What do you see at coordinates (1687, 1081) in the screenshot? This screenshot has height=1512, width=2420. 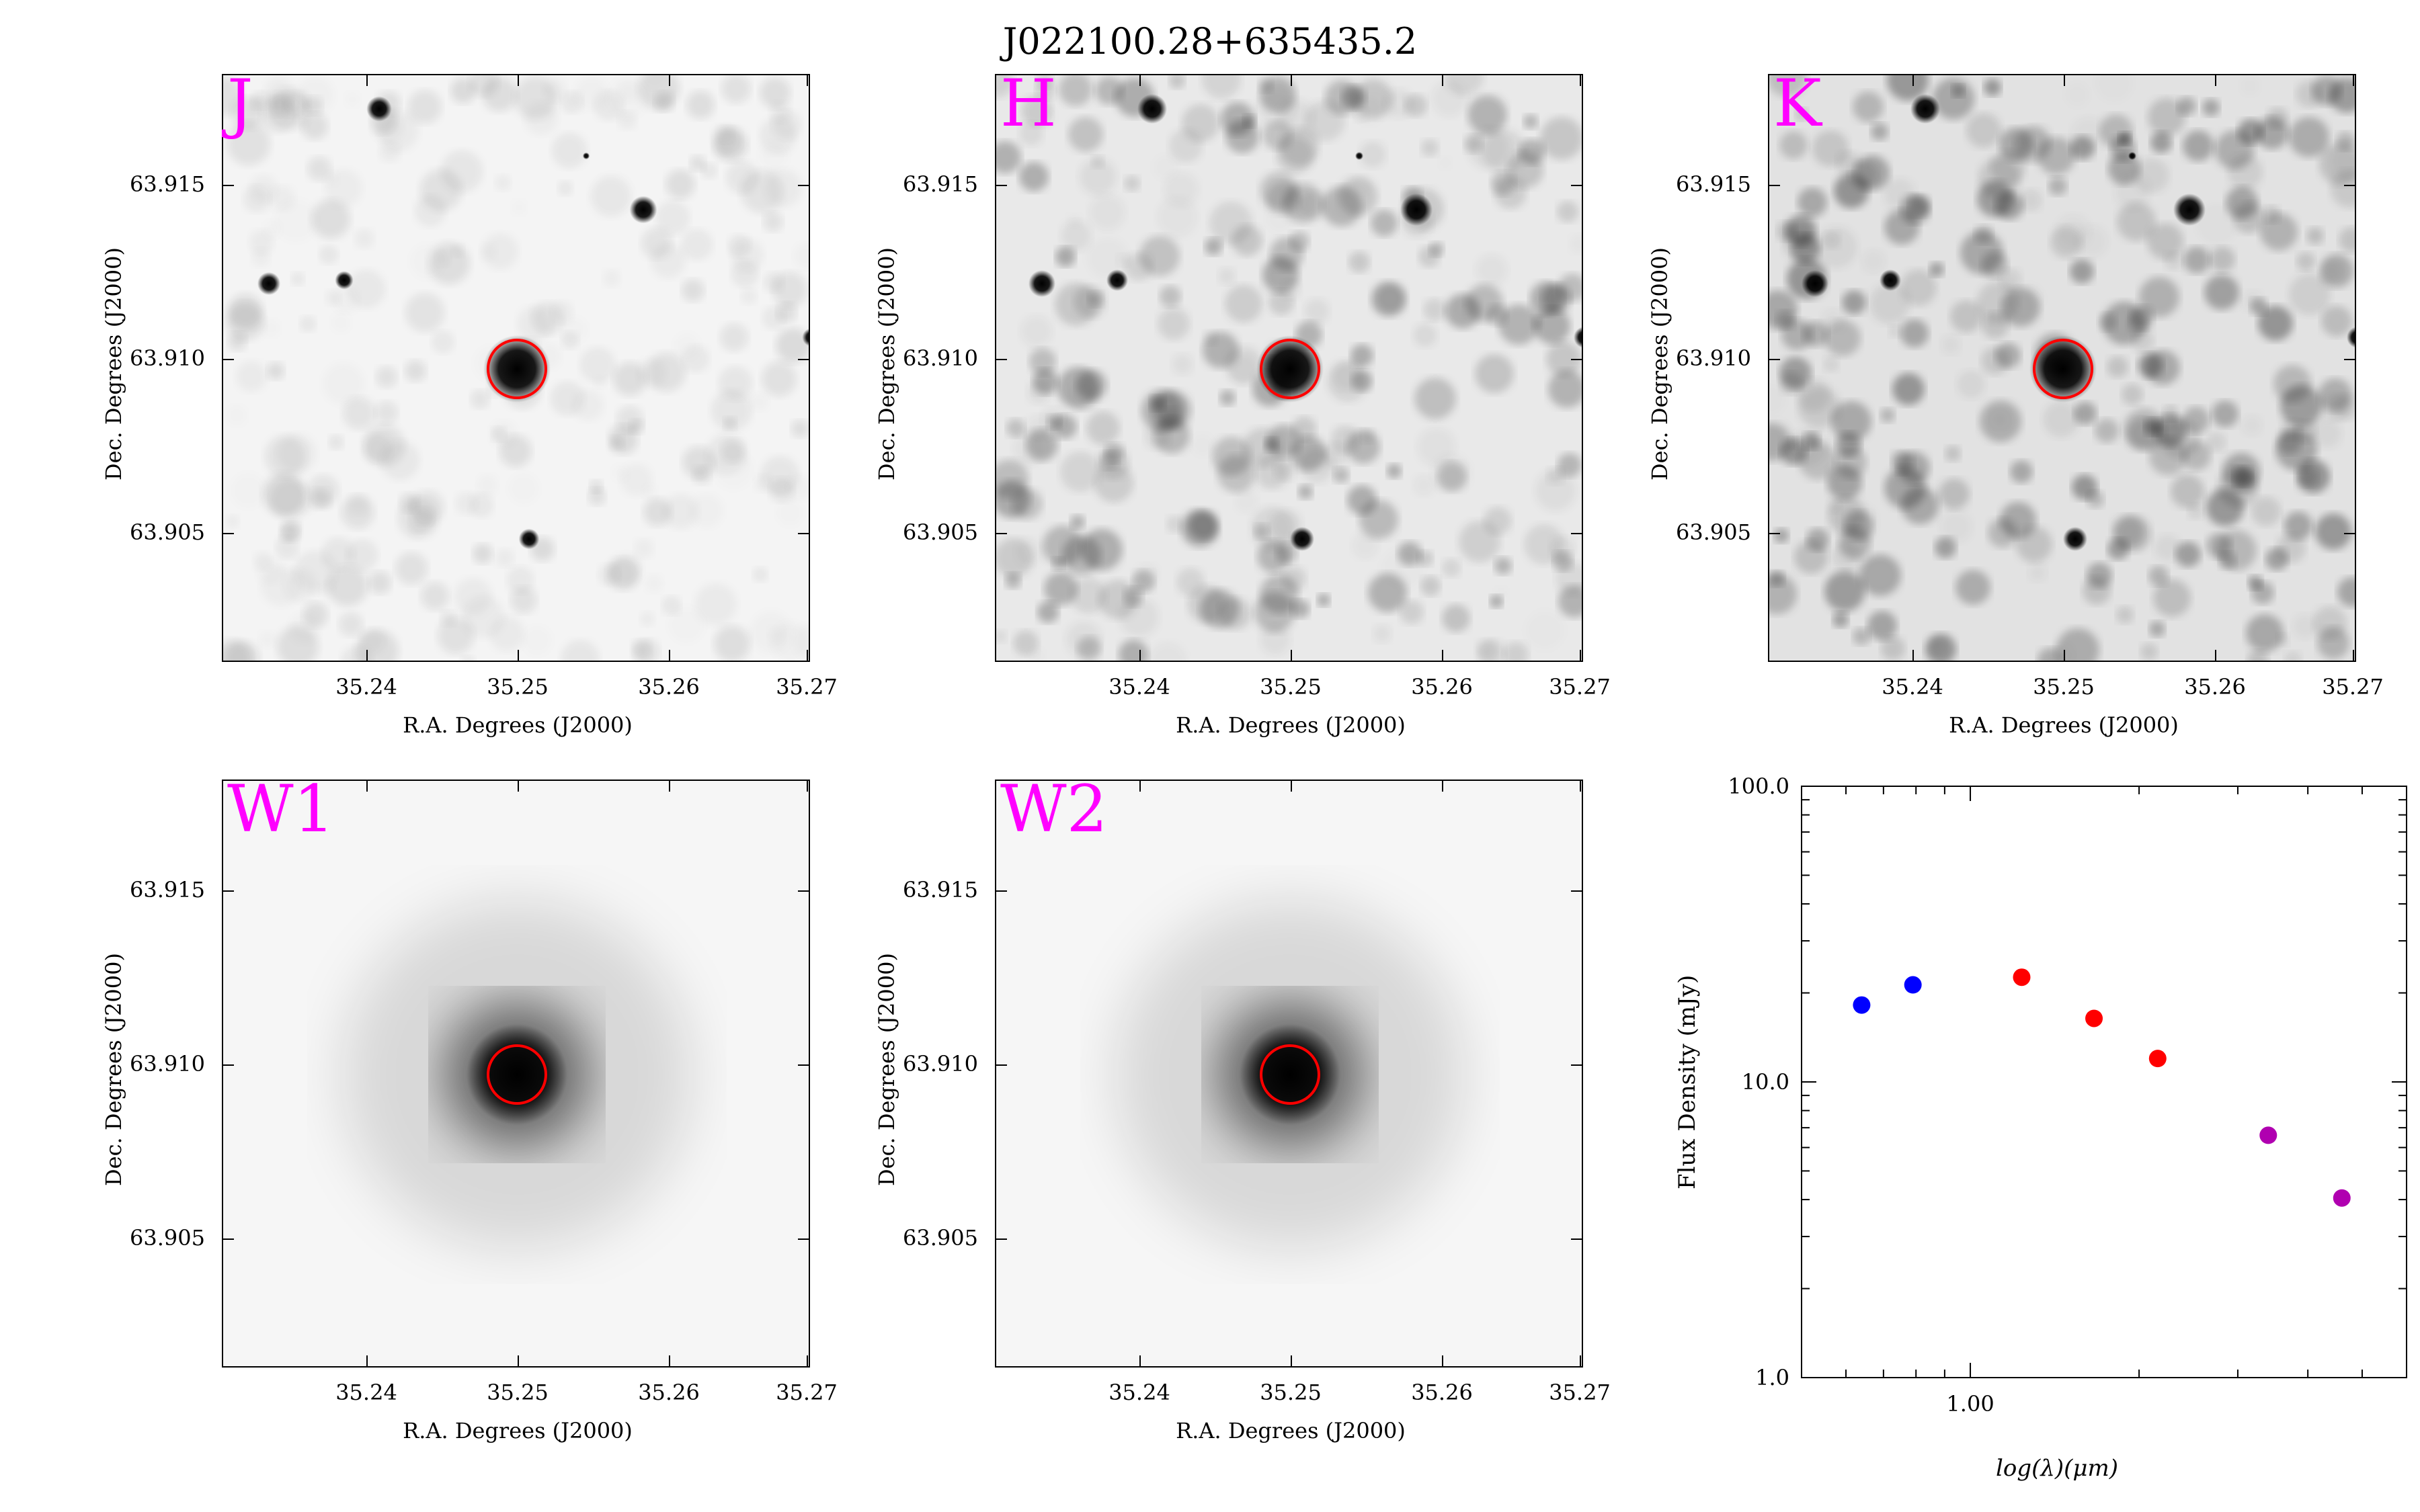 I see `sed-ylabel: Flux Density (mJy)` at bounding box center [1687, 1081].